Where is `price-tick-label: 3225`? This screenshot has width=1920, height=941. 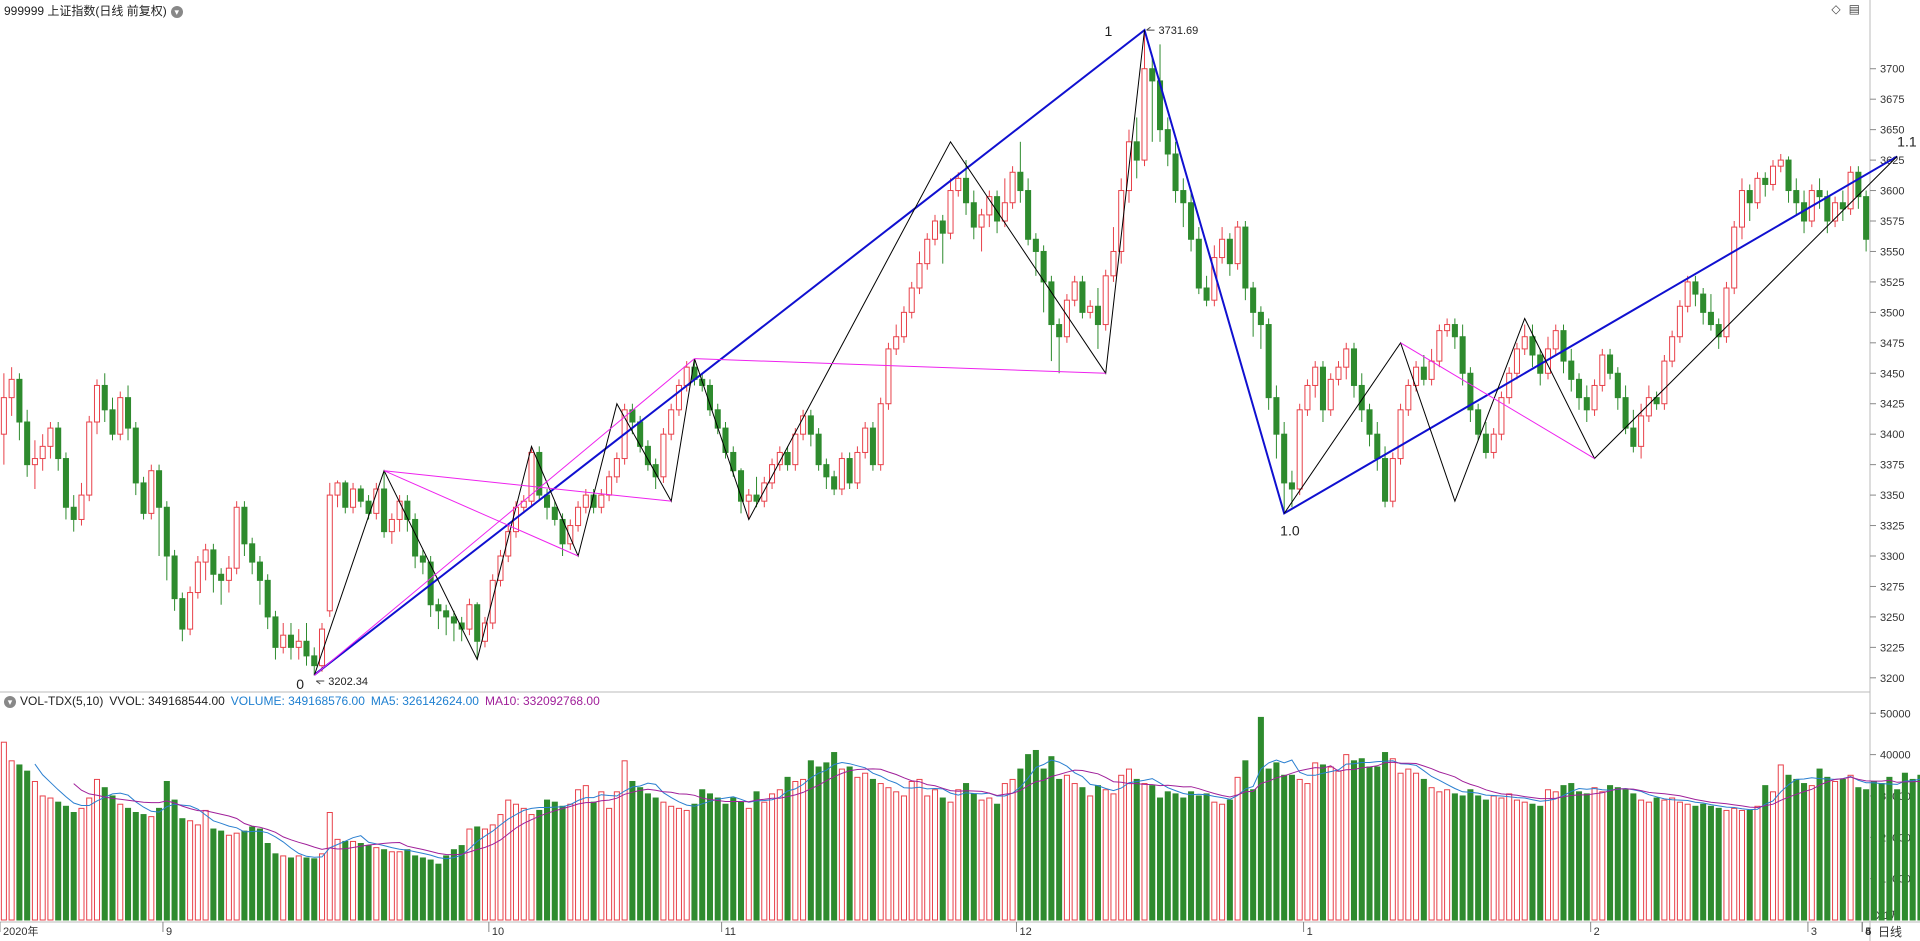 price-tick-label: 3225 is located at coordinates (1892, 648).